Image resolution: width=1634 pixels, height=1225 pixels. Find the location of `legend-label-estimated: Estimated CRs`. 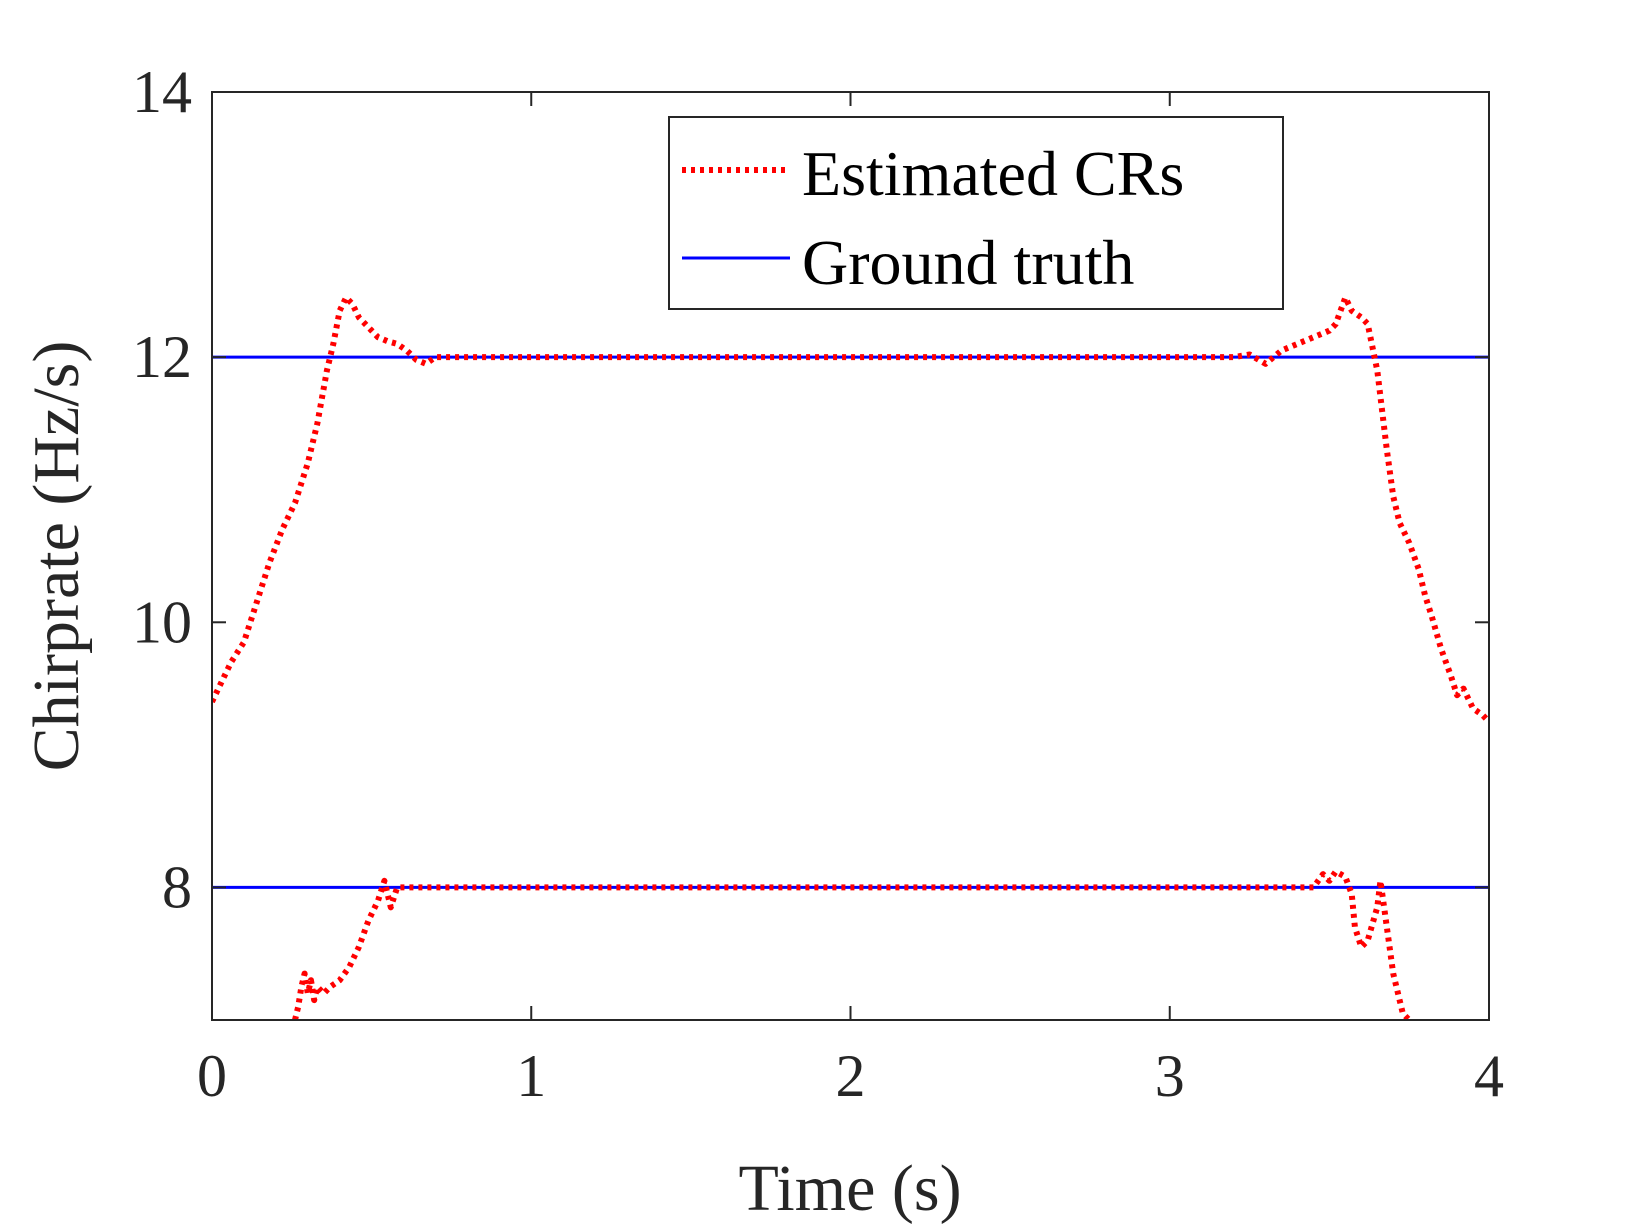

legend-label-estimated: Estimated CRs is located at coordinates (993, 173).